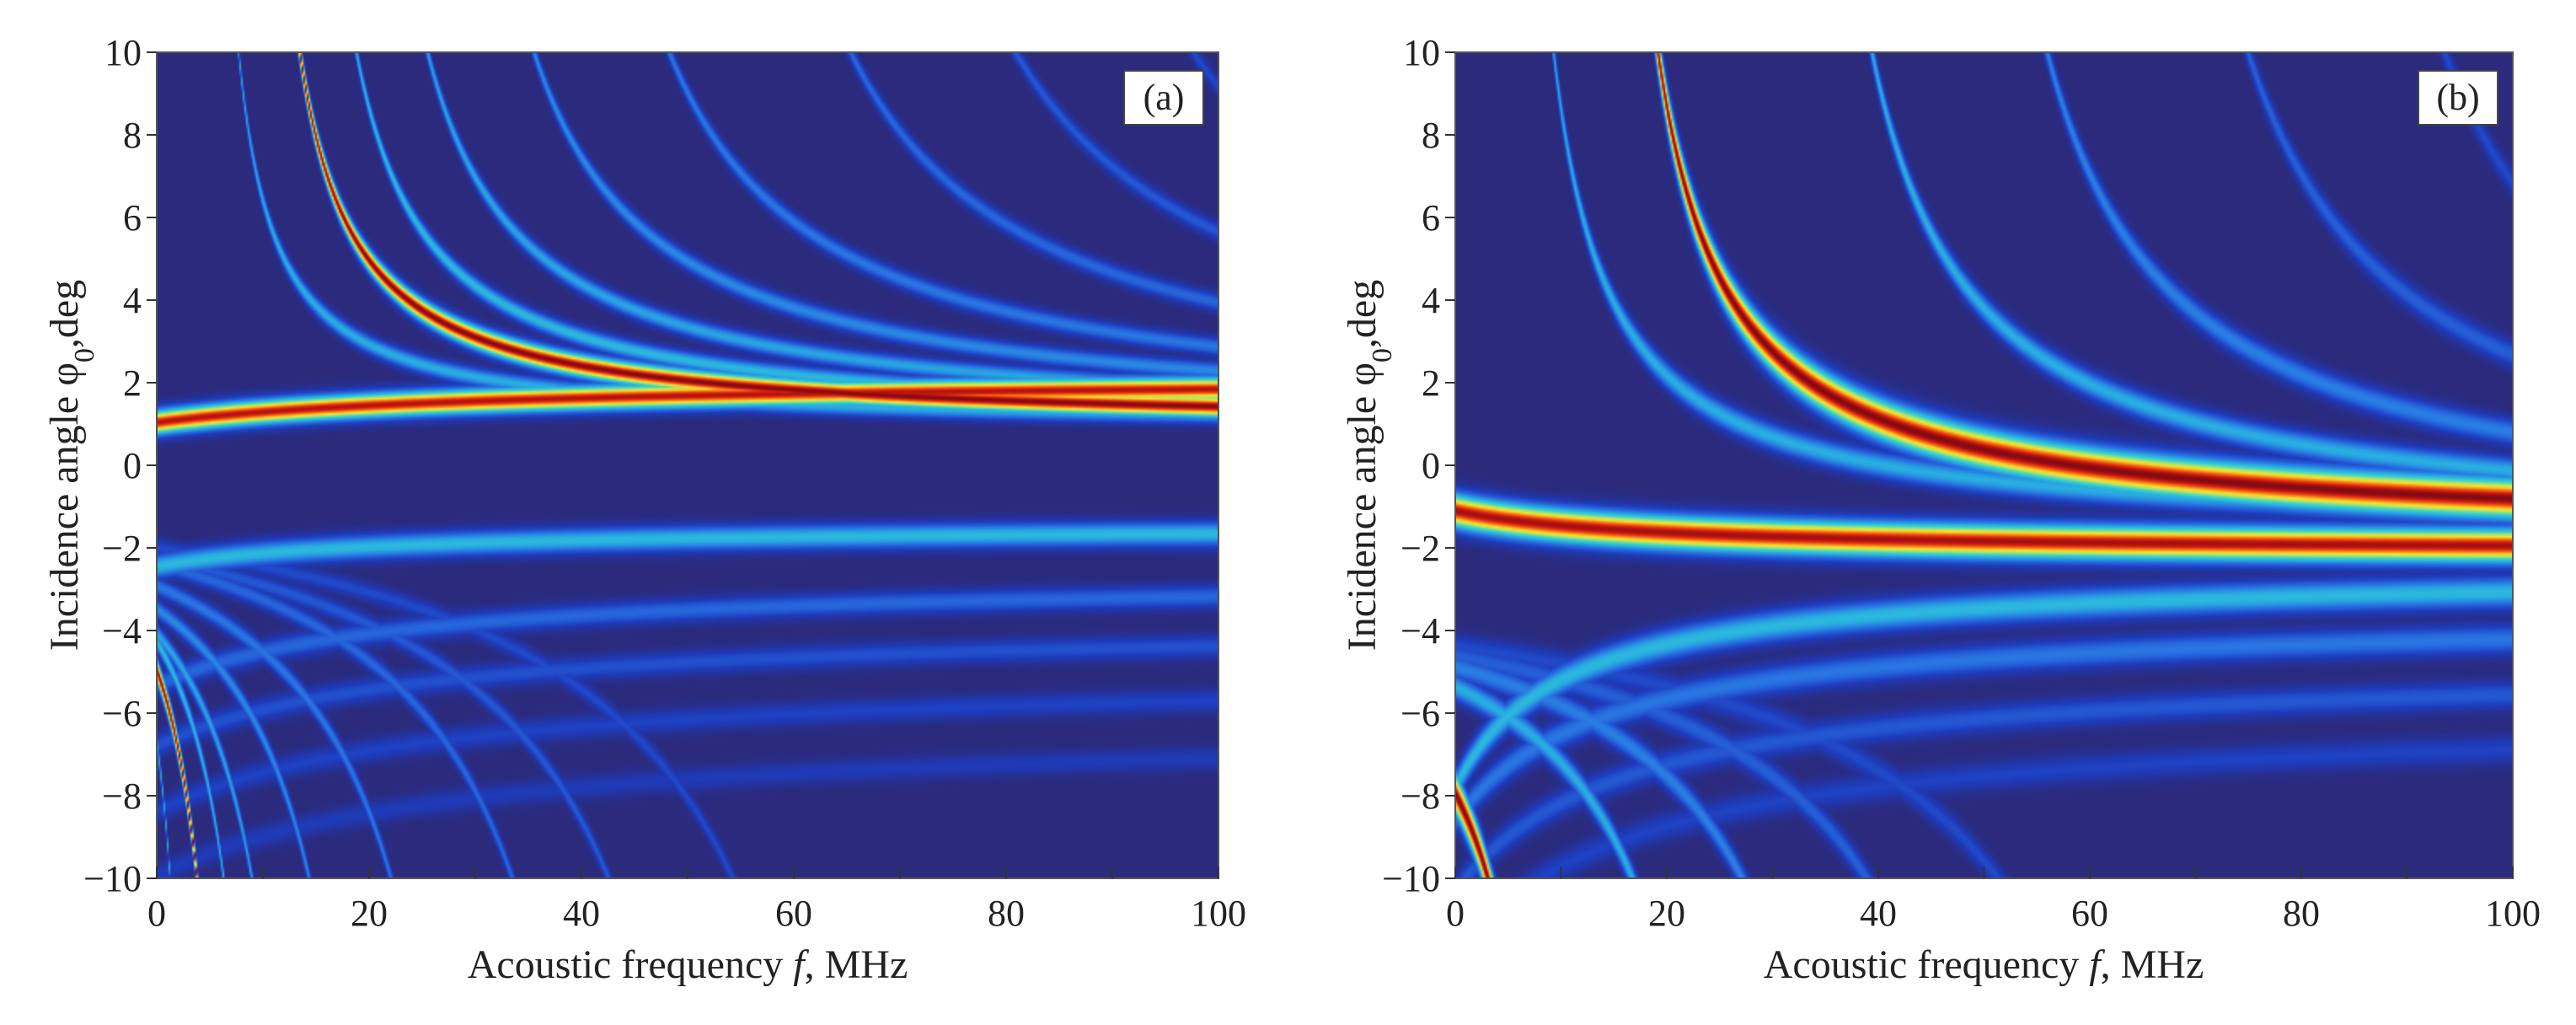  I want to click on x-tick-label-a-3: 60, so click(793, 913).